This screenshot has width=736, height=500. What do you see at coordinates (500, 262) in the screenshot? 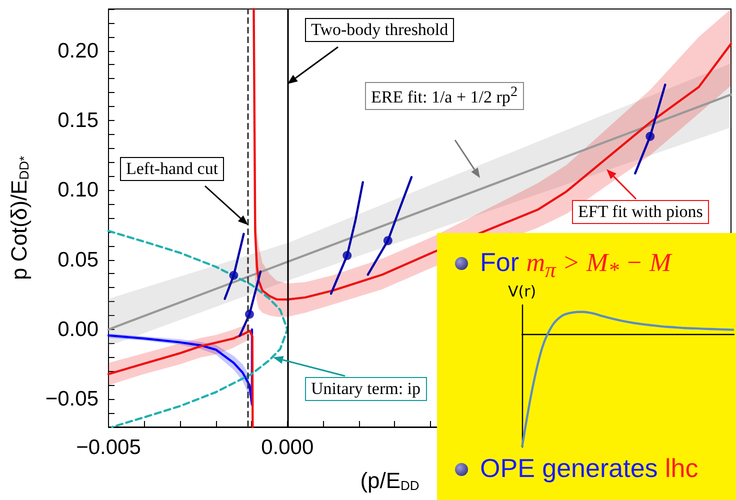
I see `annotation: For` at bounding box center [500, 262].